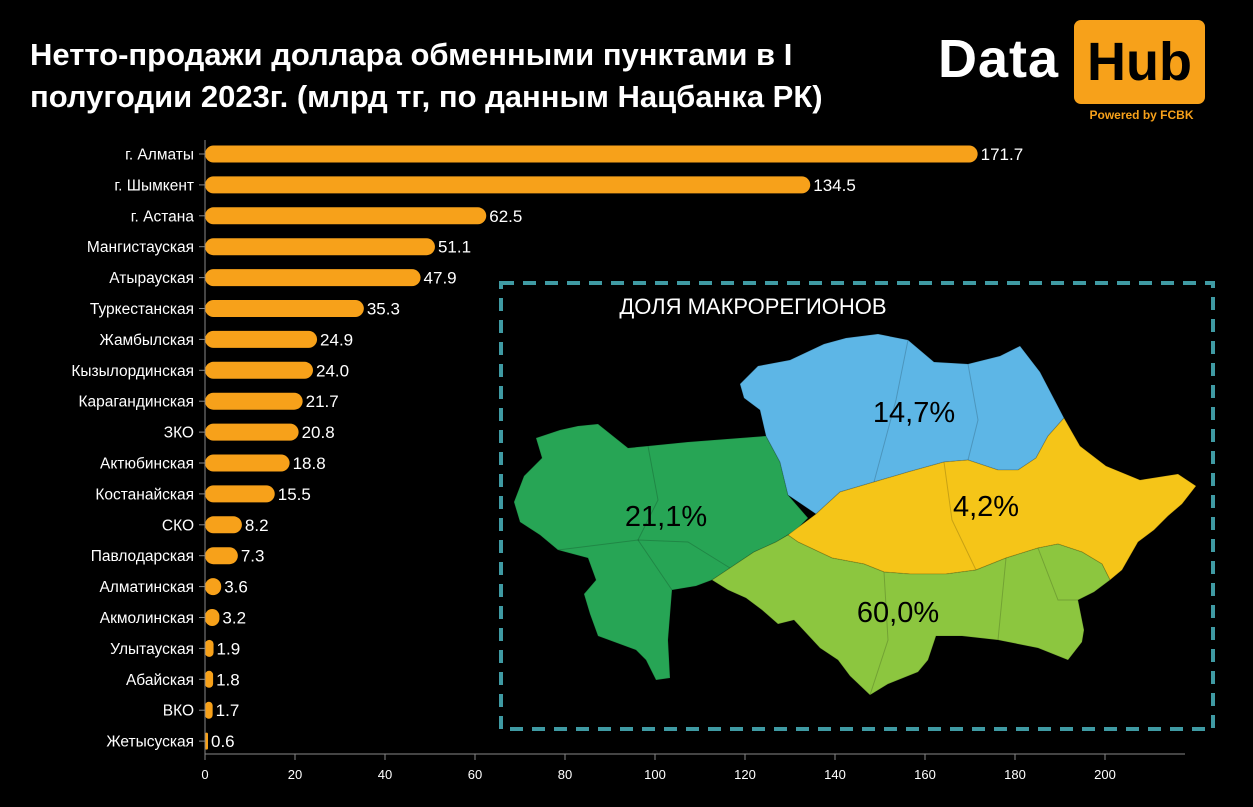 This screenshot has height=807, width=1253. Describe the element at coordinates (223, 741) in the screenshot. I see `value-label: 0.6` at that location.